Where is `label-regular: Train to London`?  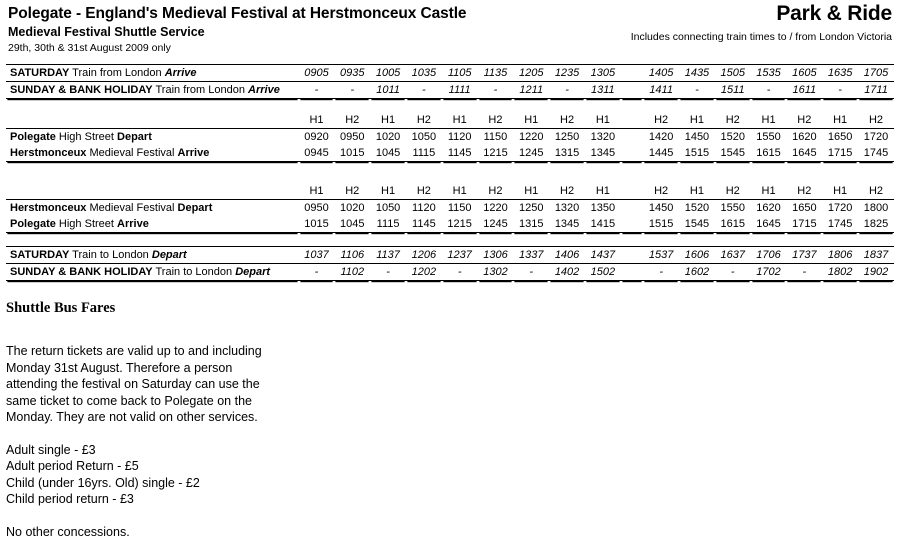 label-regular: Train to London is located at coordinates (193, 272).